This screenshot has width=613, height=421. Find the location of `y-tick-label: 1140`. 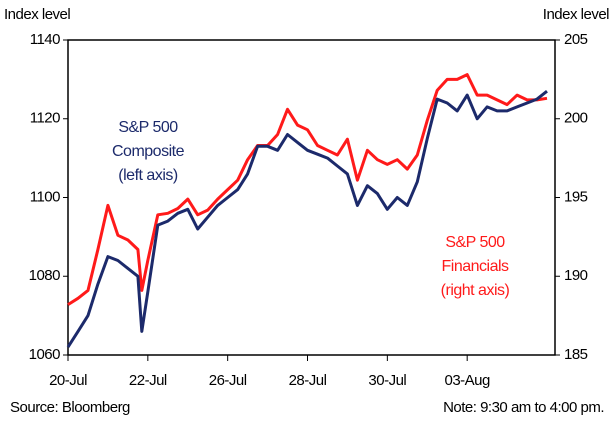

y-tick-label: 1140 is located at coordinates (45, 39).